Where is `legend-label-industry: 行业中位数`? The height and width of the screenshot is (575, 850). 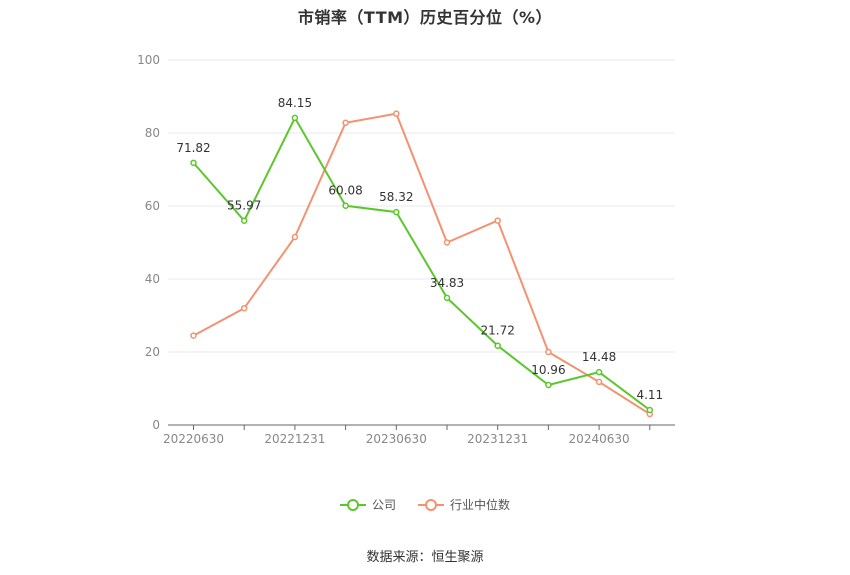 legend-label-industry: 行业中位数 is located at coordinates (480, 505).